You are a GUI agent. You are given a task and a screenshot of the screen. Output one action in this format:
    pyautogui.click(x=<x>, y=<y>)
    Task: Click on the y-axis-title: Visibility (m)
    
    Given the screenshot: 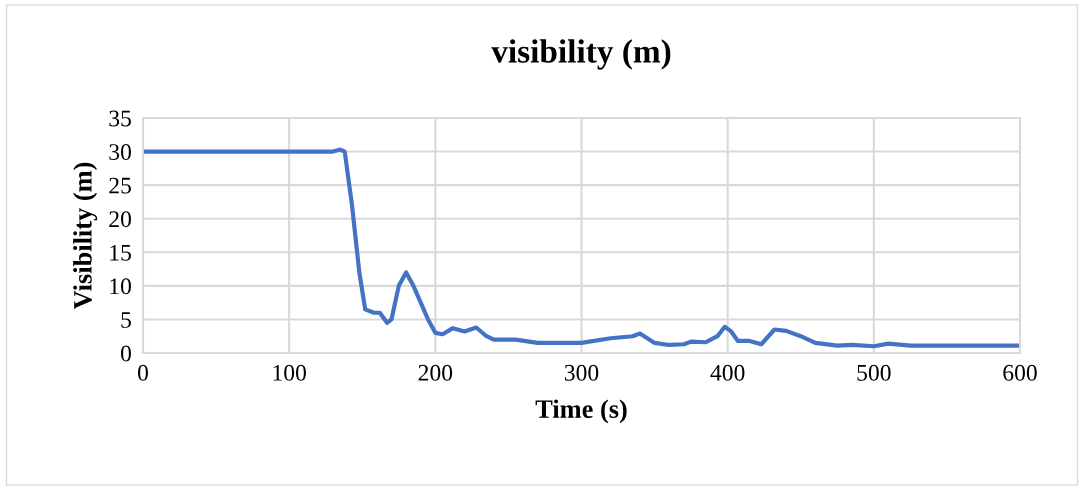 What is the action you would take?
    pyautogui.click(x=85, y=236)
    